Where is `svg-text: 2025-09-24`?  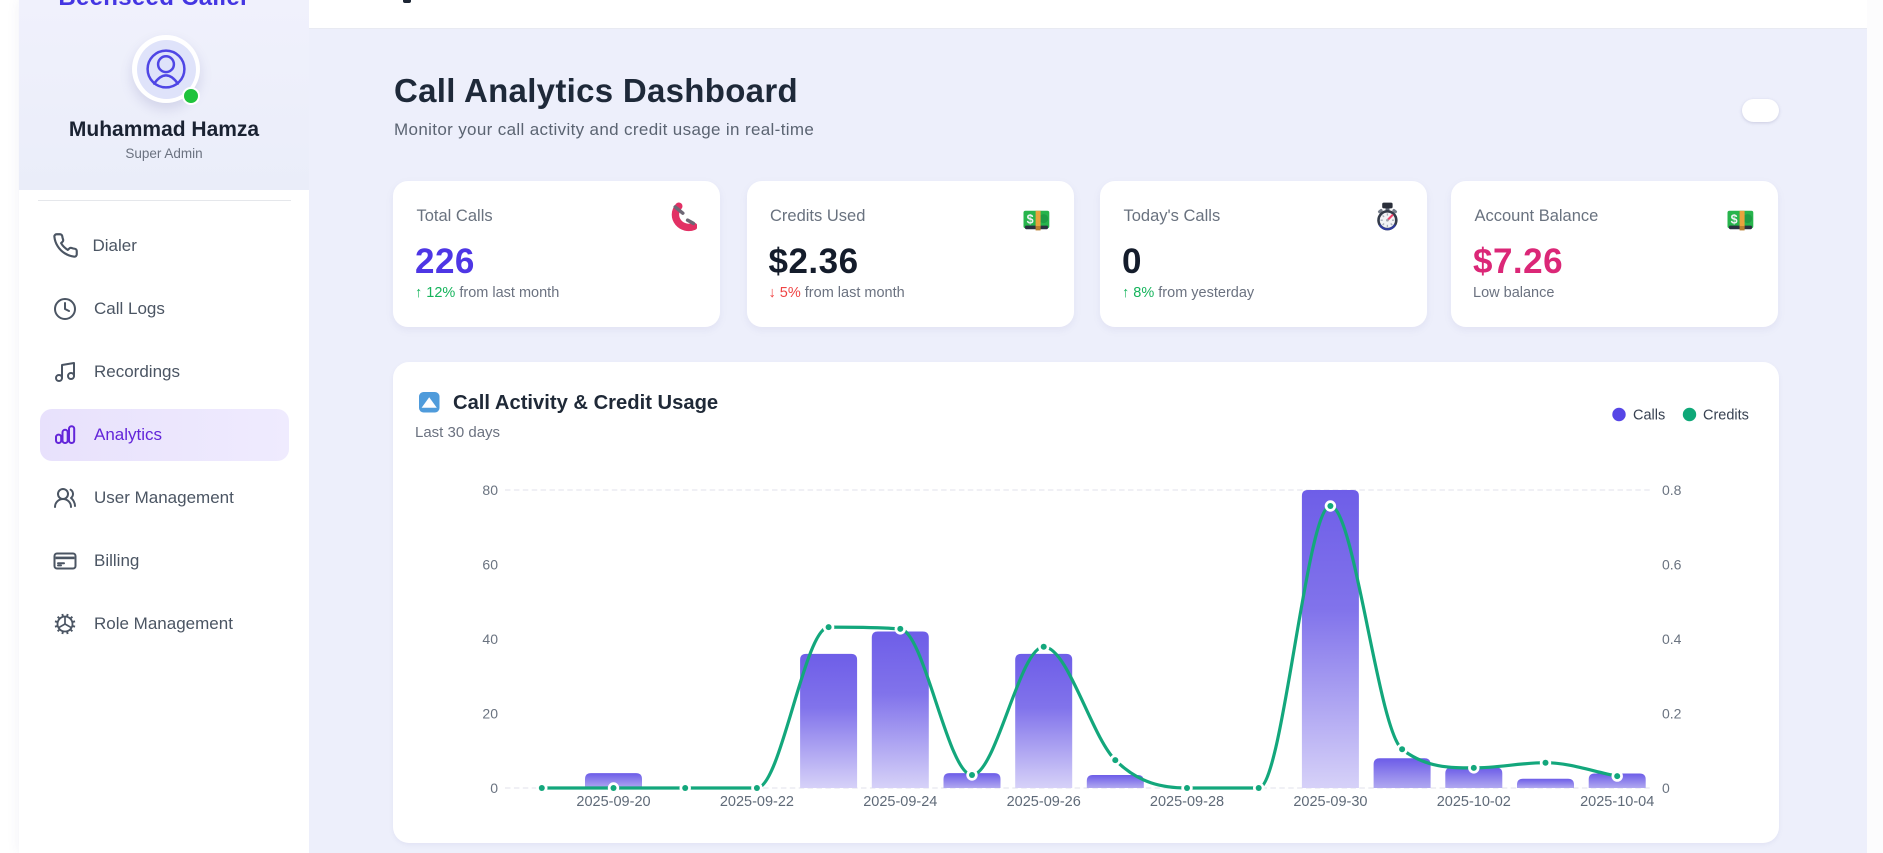 svg-text: 2025-09-24 is located at coordinates (900, 802).